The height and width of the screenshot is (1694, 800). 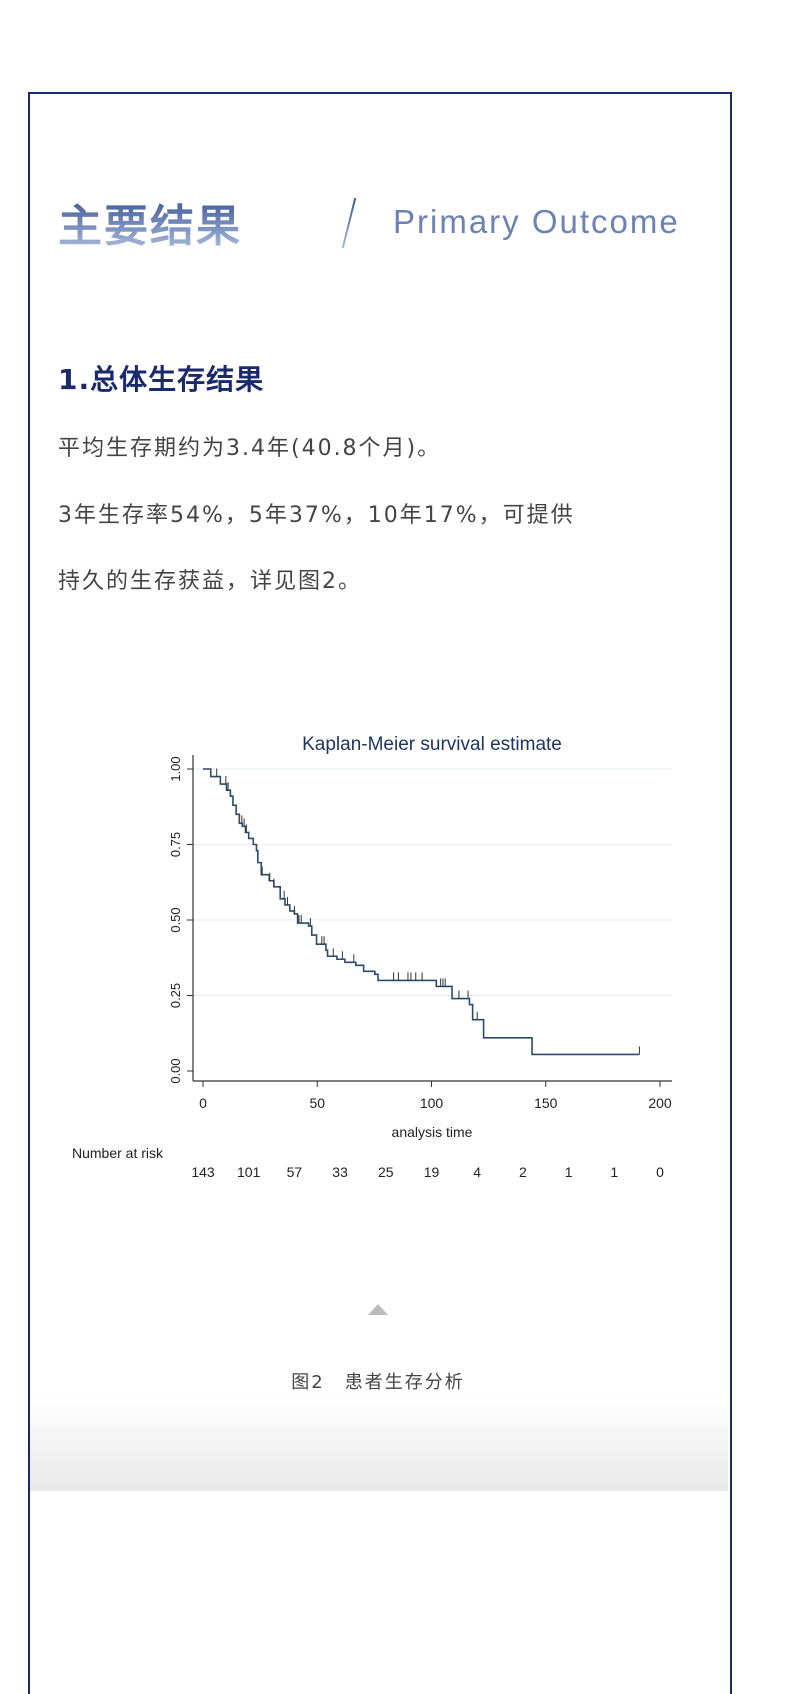 What do you see at coordinates (477, 1172) in the screenshot?
I see `risk-count: 4` at bounding box center [477, 1172].